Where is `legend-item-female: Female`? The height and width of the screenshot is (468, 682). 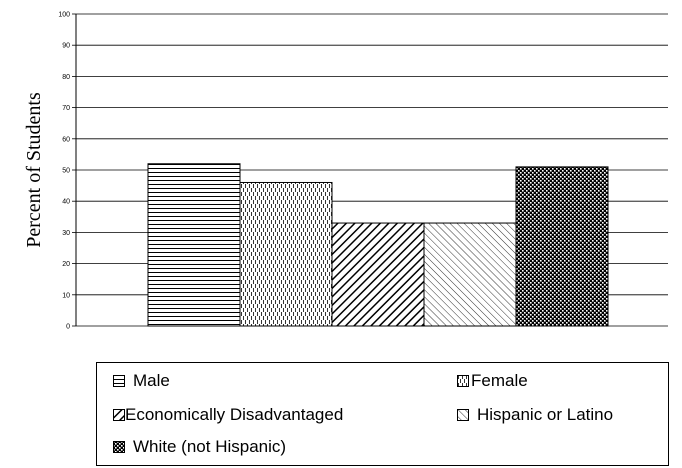
legend-item-female: Female is located at coordinates (492, 381).